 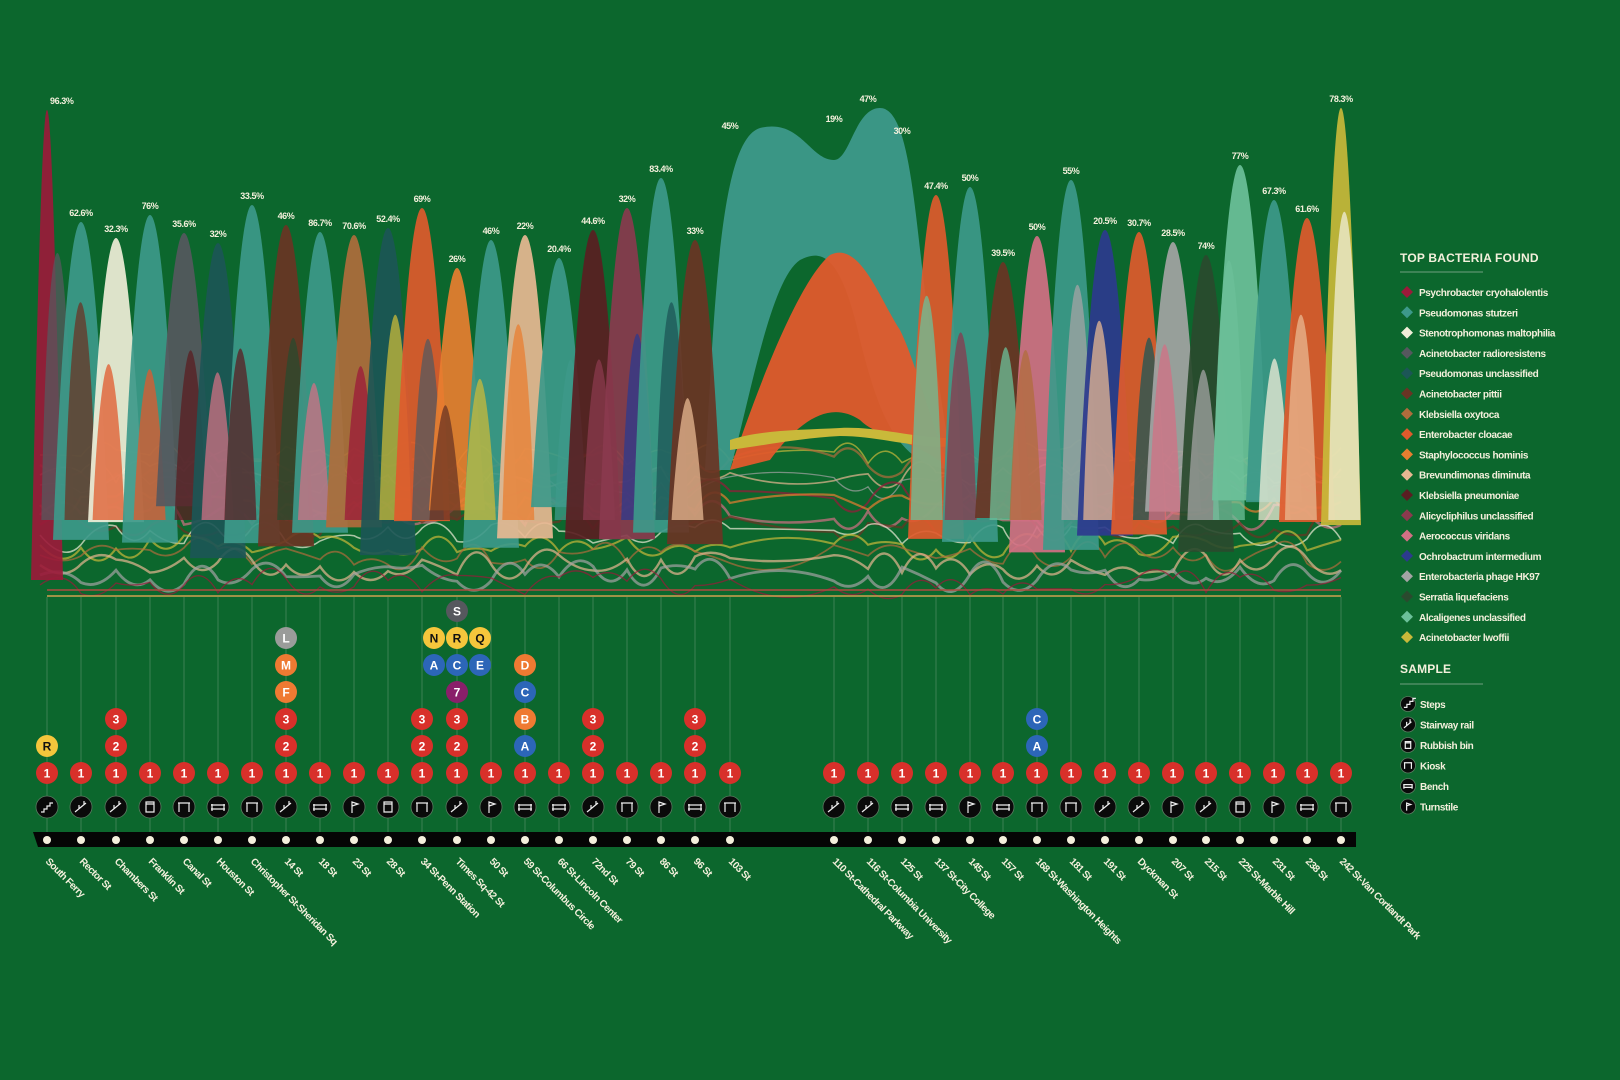 I want to click on turnstile-icon, so click(x=970, y=807).